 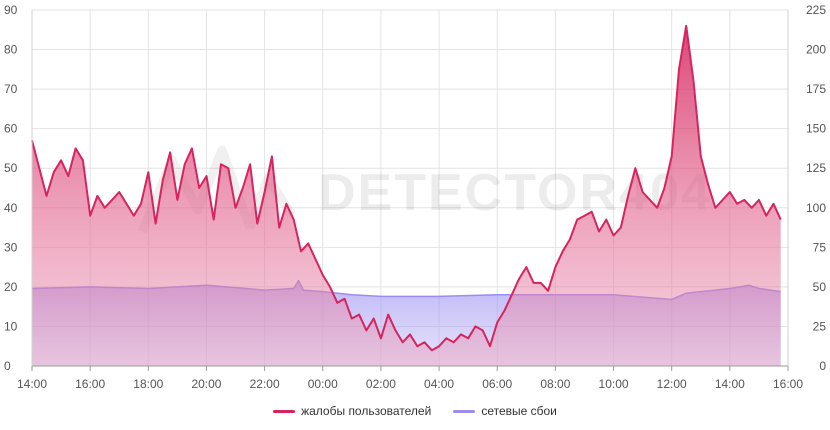 I want to click on legend-swatch-outages, so click(x=464, y=411).